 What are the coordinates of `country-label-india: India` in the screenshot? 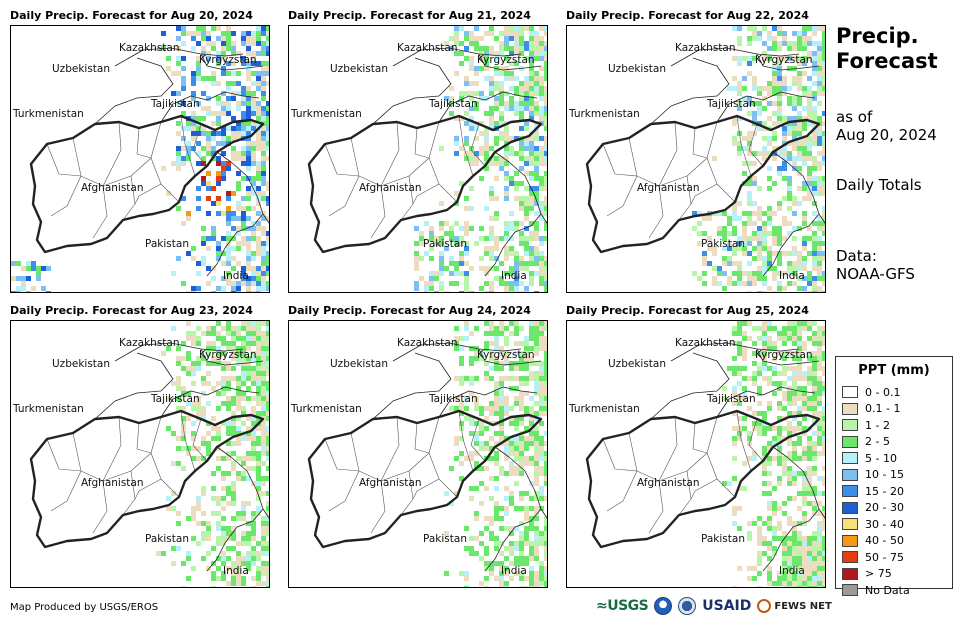 It's located at (236, 276).